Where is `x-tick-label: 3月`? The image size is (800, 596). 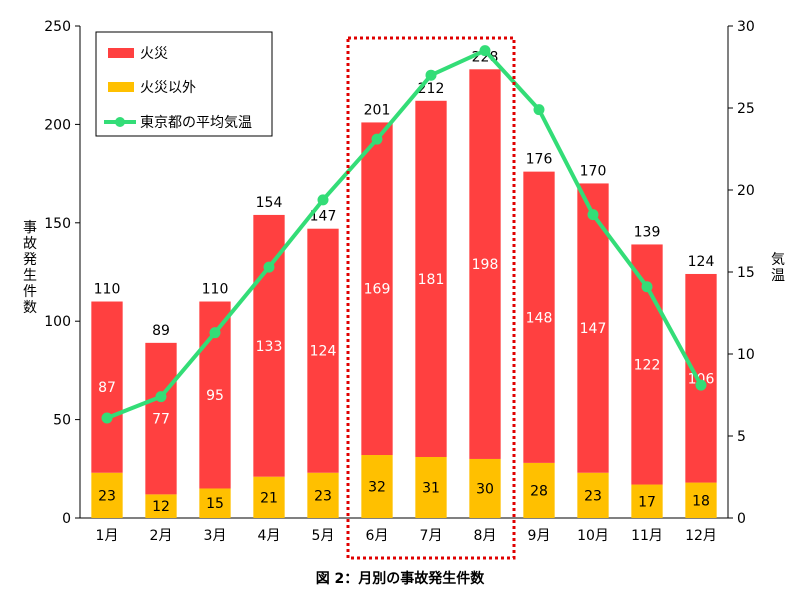
x-tick-label: 3月 is located at coordinates (215, 536).